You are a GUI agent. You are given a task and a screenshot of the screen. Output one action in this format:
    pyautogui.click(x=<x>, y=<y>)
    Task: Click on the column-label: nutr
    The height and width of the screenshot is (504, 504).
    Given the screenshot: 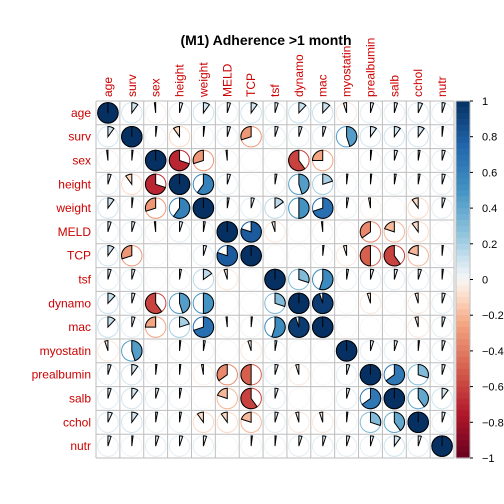 What is the action you would take?
    pyautogui.click(x=442, y=86)
    